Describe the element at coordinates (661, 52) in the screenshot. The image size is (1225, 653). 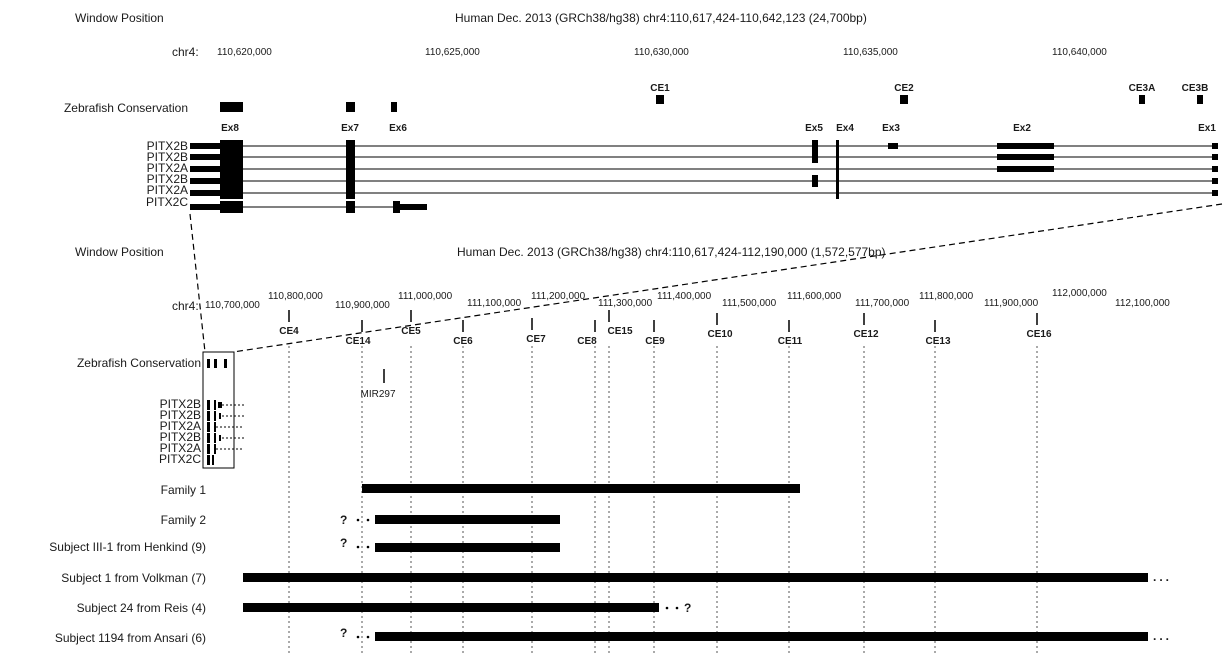
I see `top-tick-label: 110,630,000` at that location.